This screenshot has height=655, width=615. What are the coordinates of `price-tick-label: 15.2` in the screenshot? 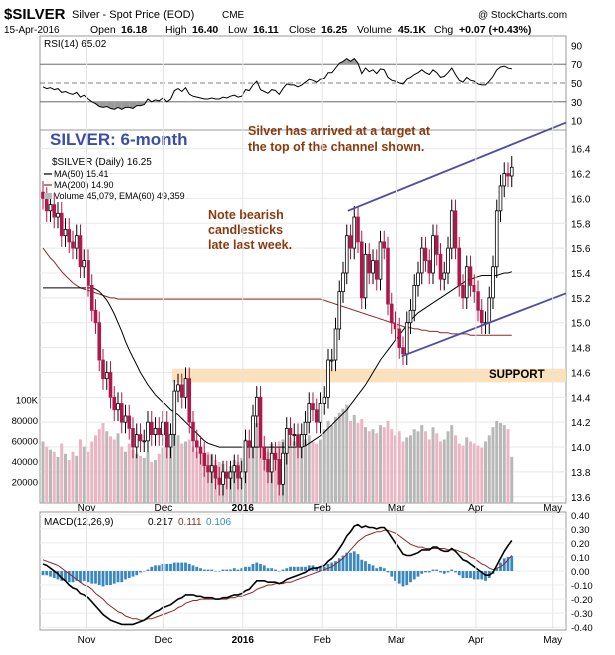 It's located at (581, 299).